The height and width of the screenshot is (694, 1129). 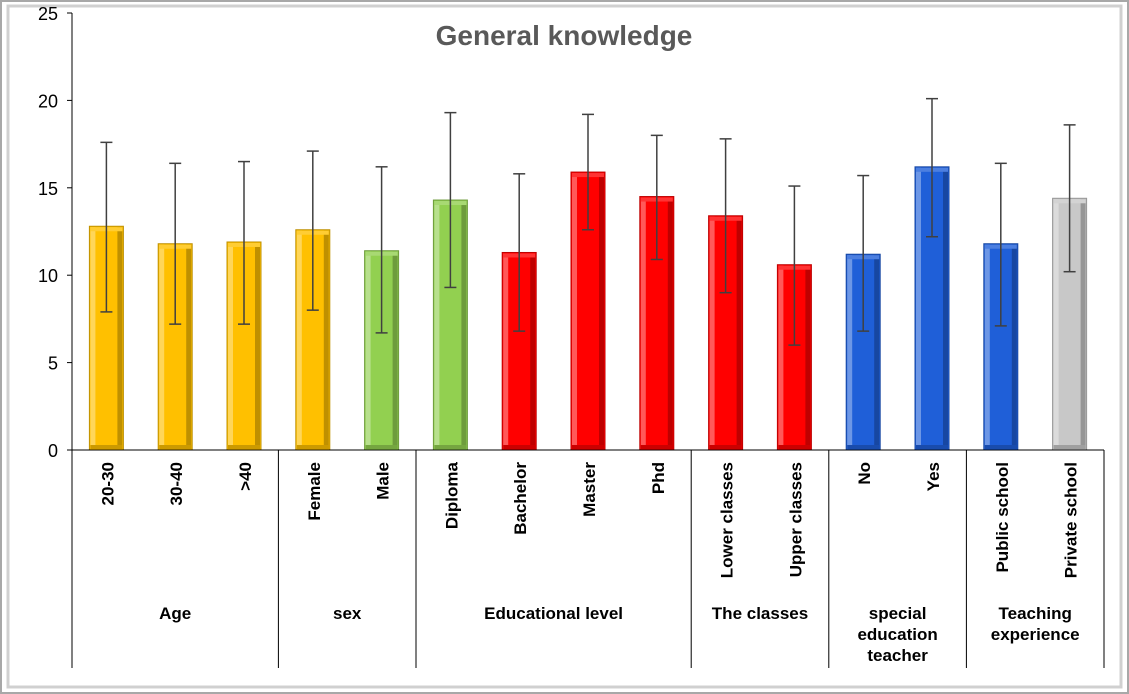 I want to click on y-tick-label: 25, so click(x=48, y=14).